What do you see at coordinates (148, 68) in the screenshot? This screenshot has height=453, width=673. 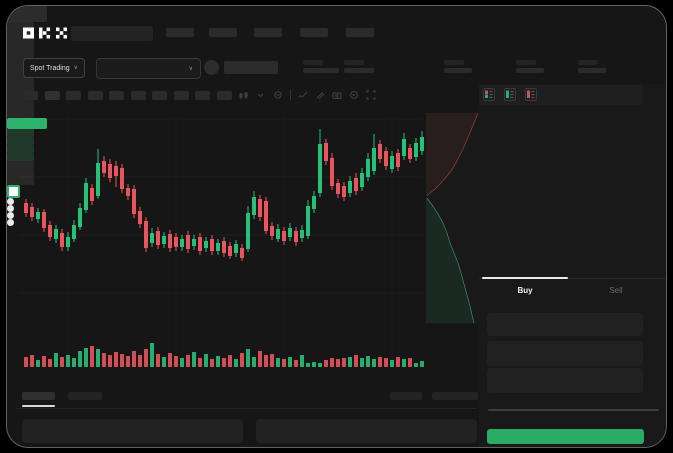 I see `pair-select: ∨` at bounding box center [148, 68].